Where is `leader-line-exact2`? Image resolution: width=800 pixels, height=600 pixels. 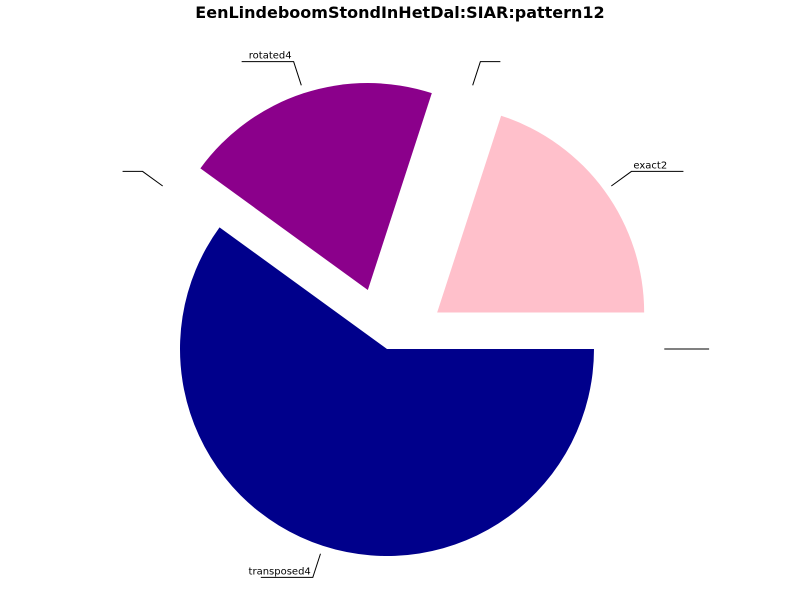
leader-line-exact2 is located at coordinates (647, 178).